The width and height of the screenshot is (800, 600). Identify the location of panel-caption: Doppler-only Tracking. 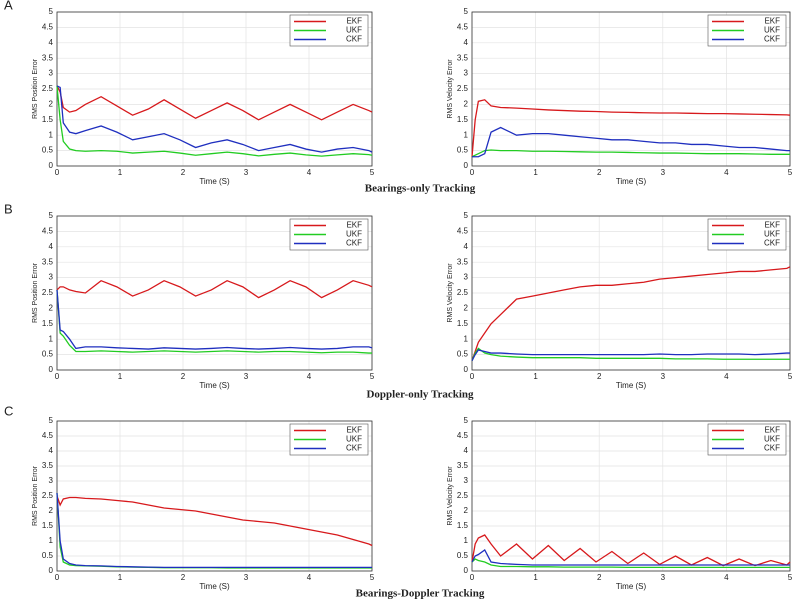
(420, 395).